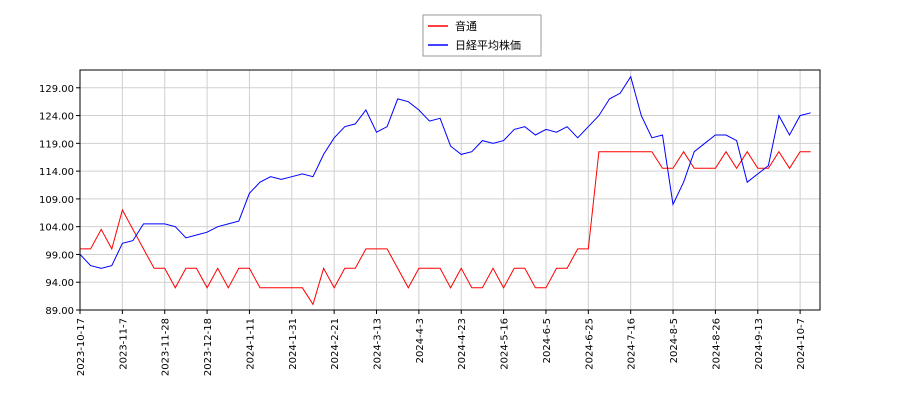 Image resolution: width=900 pixels, height=404 pixels. I want to click on x-tick-label: 2024-6-5, so click(547, 340).